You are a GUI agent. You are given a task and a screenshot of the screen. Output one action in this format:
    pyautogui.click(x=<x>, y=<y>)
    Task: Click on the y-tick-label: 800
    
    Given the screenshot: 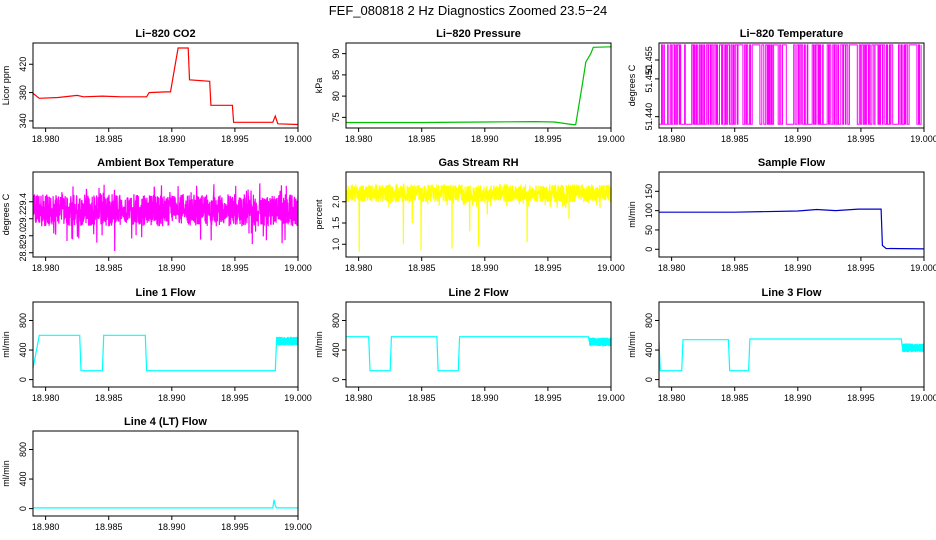 What is the action you would take?
    pyautogui.click(x=23, y=320)
    